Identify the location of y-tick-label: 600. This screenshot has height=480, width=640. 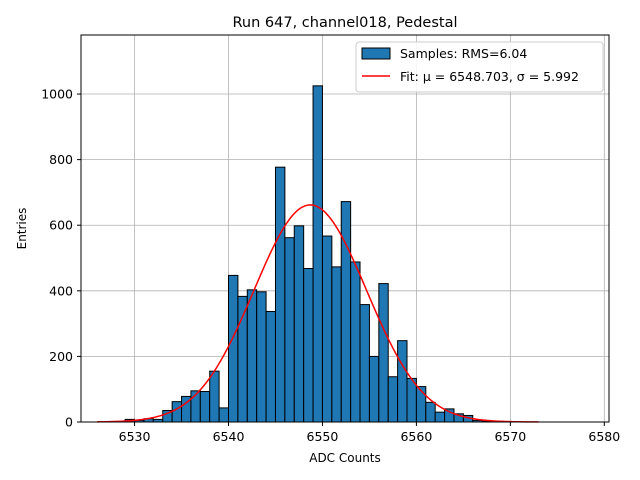
(61, 225).